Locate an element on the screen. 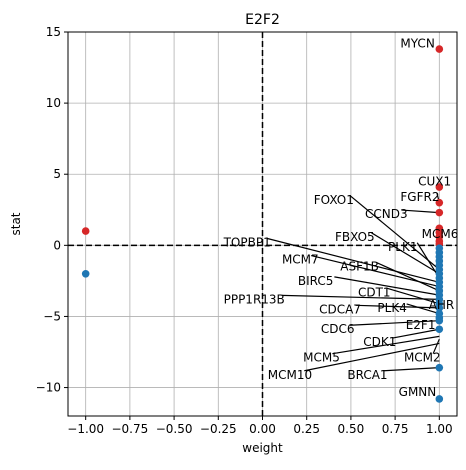 Image resolution: width=466 pixels, height=470 pixels. x-axis-label: weight is located at coordinates (262, 448).